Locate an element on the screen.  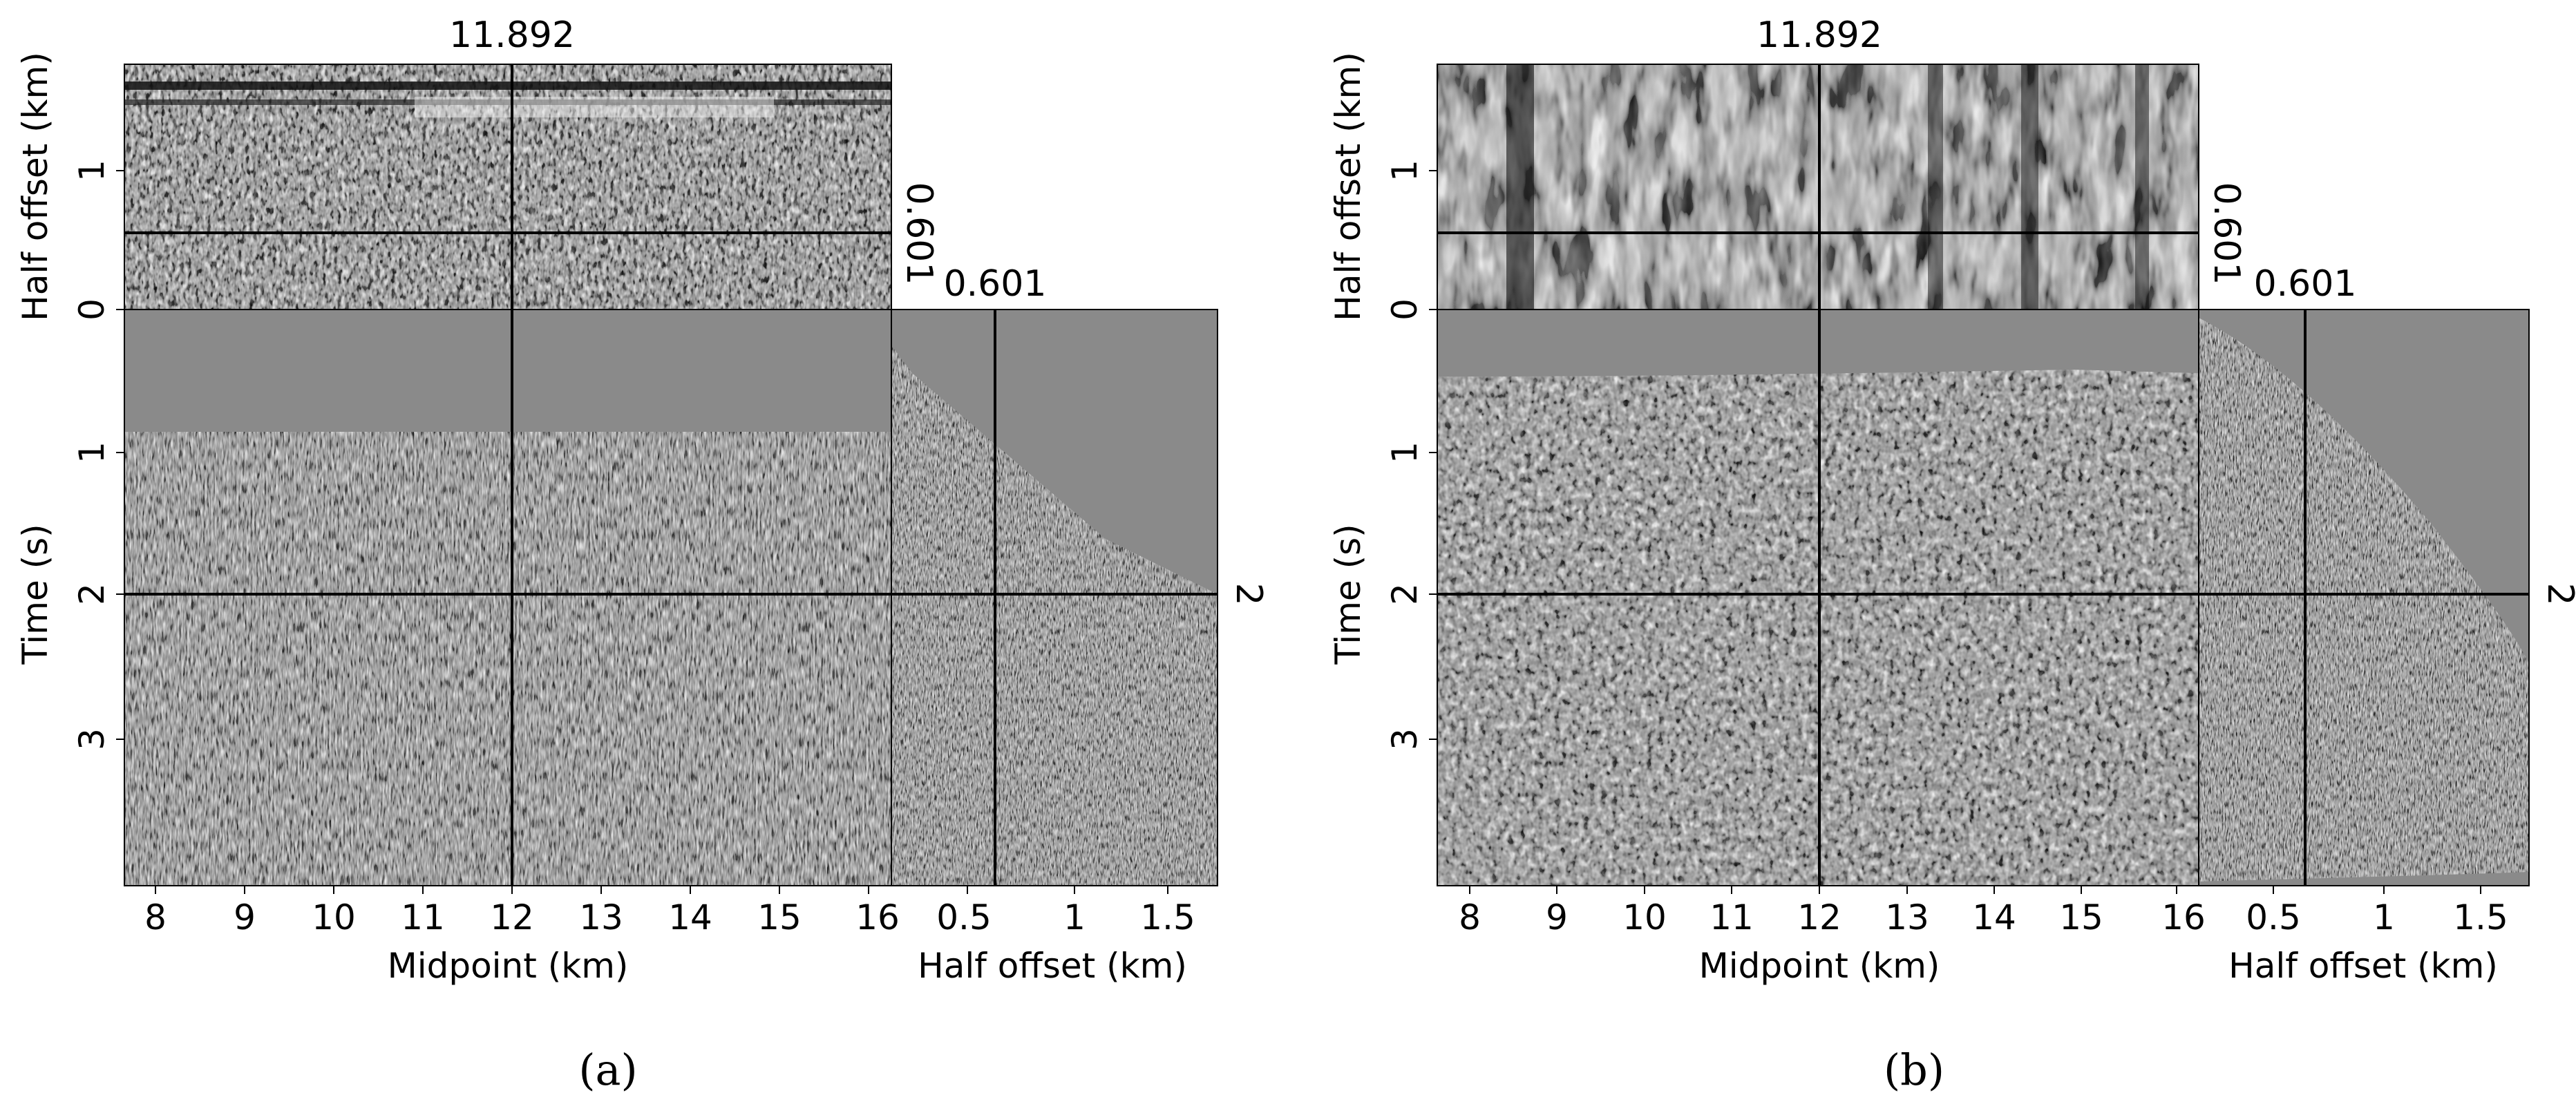
panel-a-main-ylabel: Time (s) is located at coordinates (35, 594).